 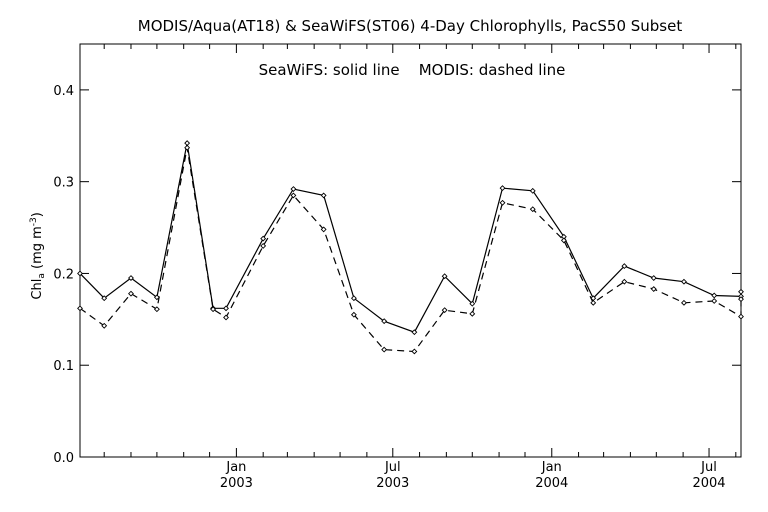 What do you see at coordinates (392, 483) in the screenshot?
I see `x-tick-label-year-1: 2003` at bounding box center [392, 483].